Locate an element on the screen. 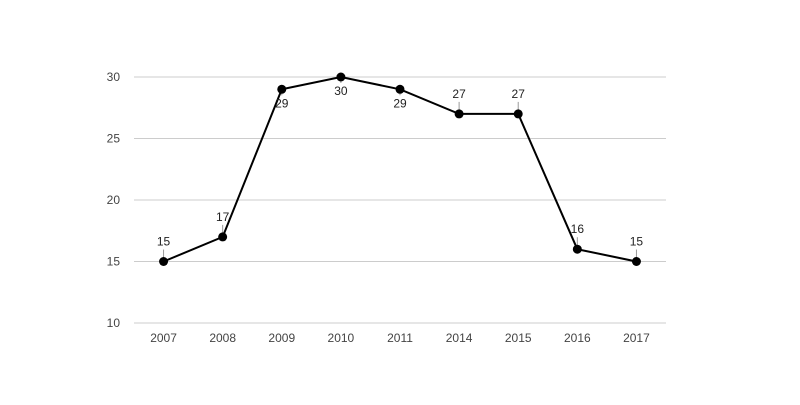 Image resolution: width=800 pixels, height=405 pixels. y-tick-label: 10 is located at coordinates (114, 323).